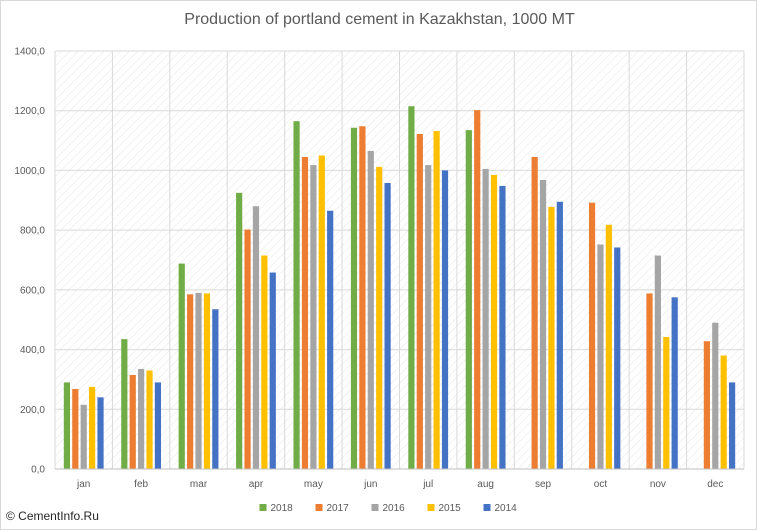  What do you see at coordinates (190, 381) in the screenshot?
I see `bar-2017-mar` at bounding box center [190, 381].